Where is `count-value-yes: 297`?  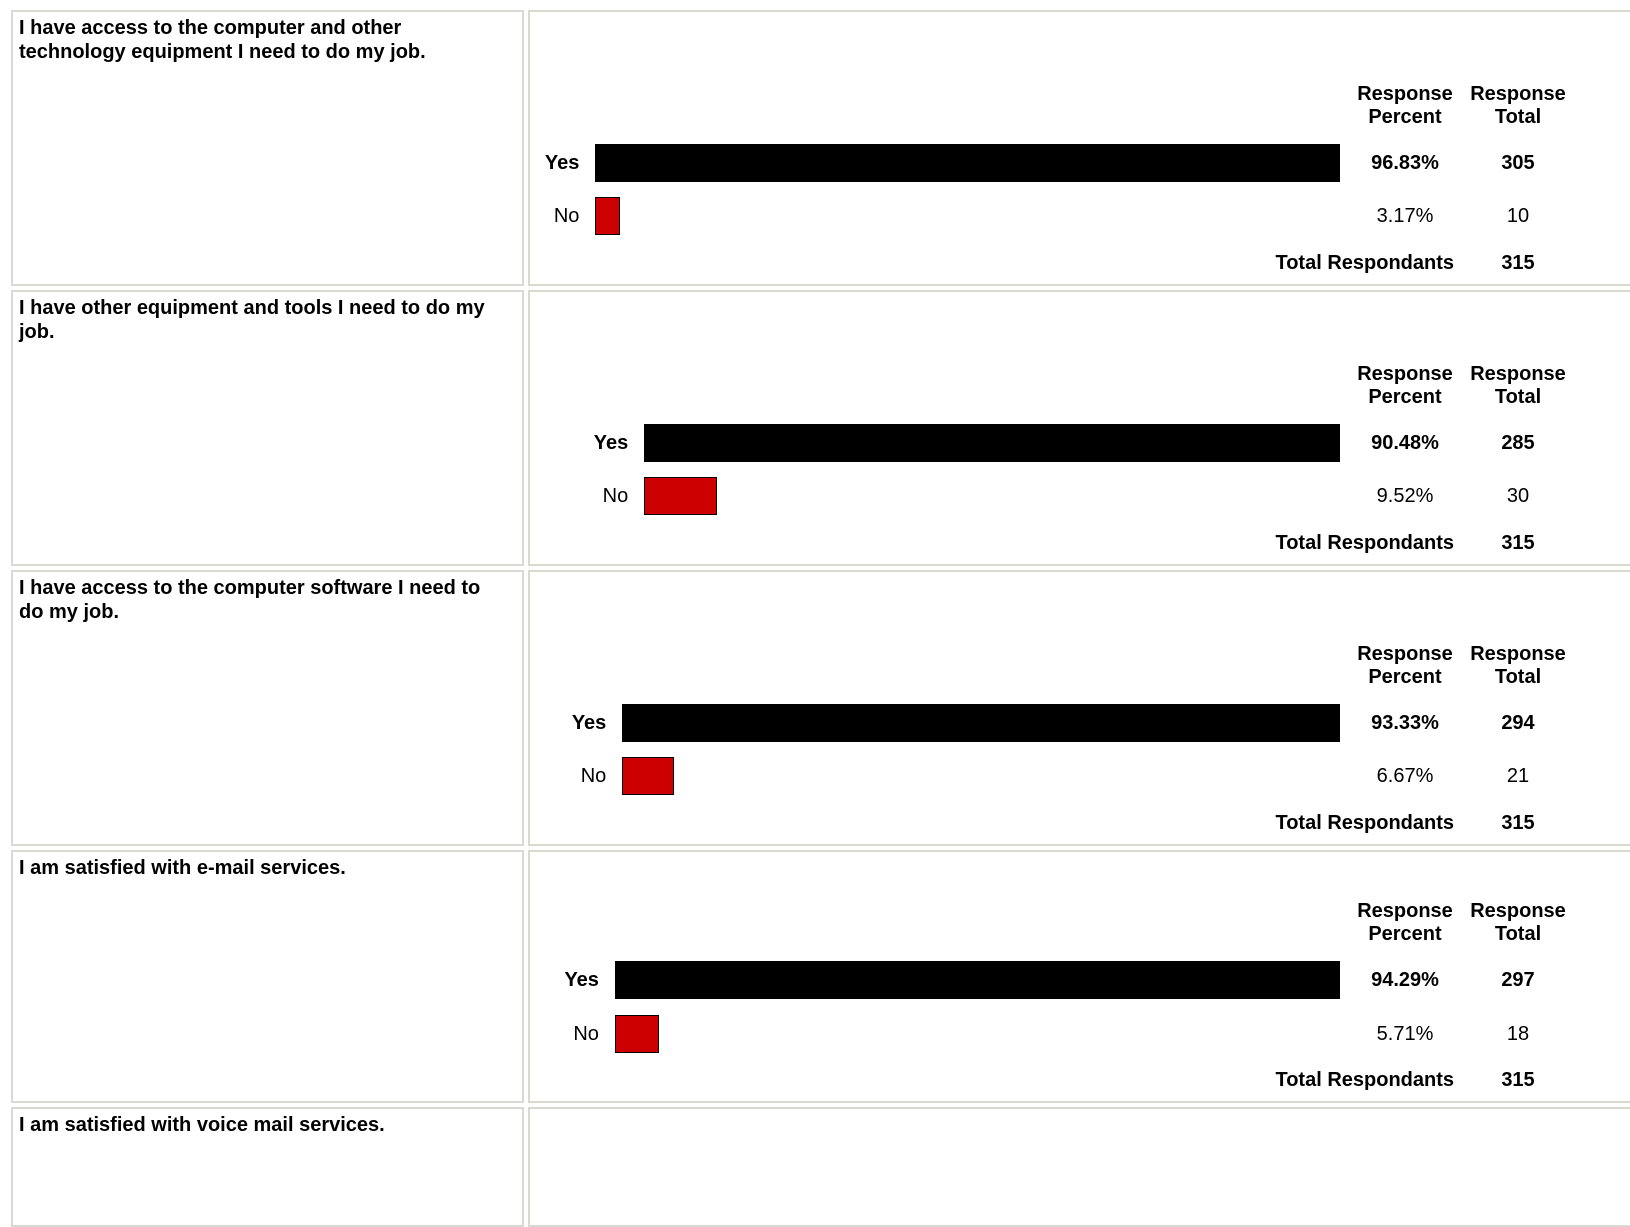 count-value-yes: 297 is located at coordinates (1518, 980).